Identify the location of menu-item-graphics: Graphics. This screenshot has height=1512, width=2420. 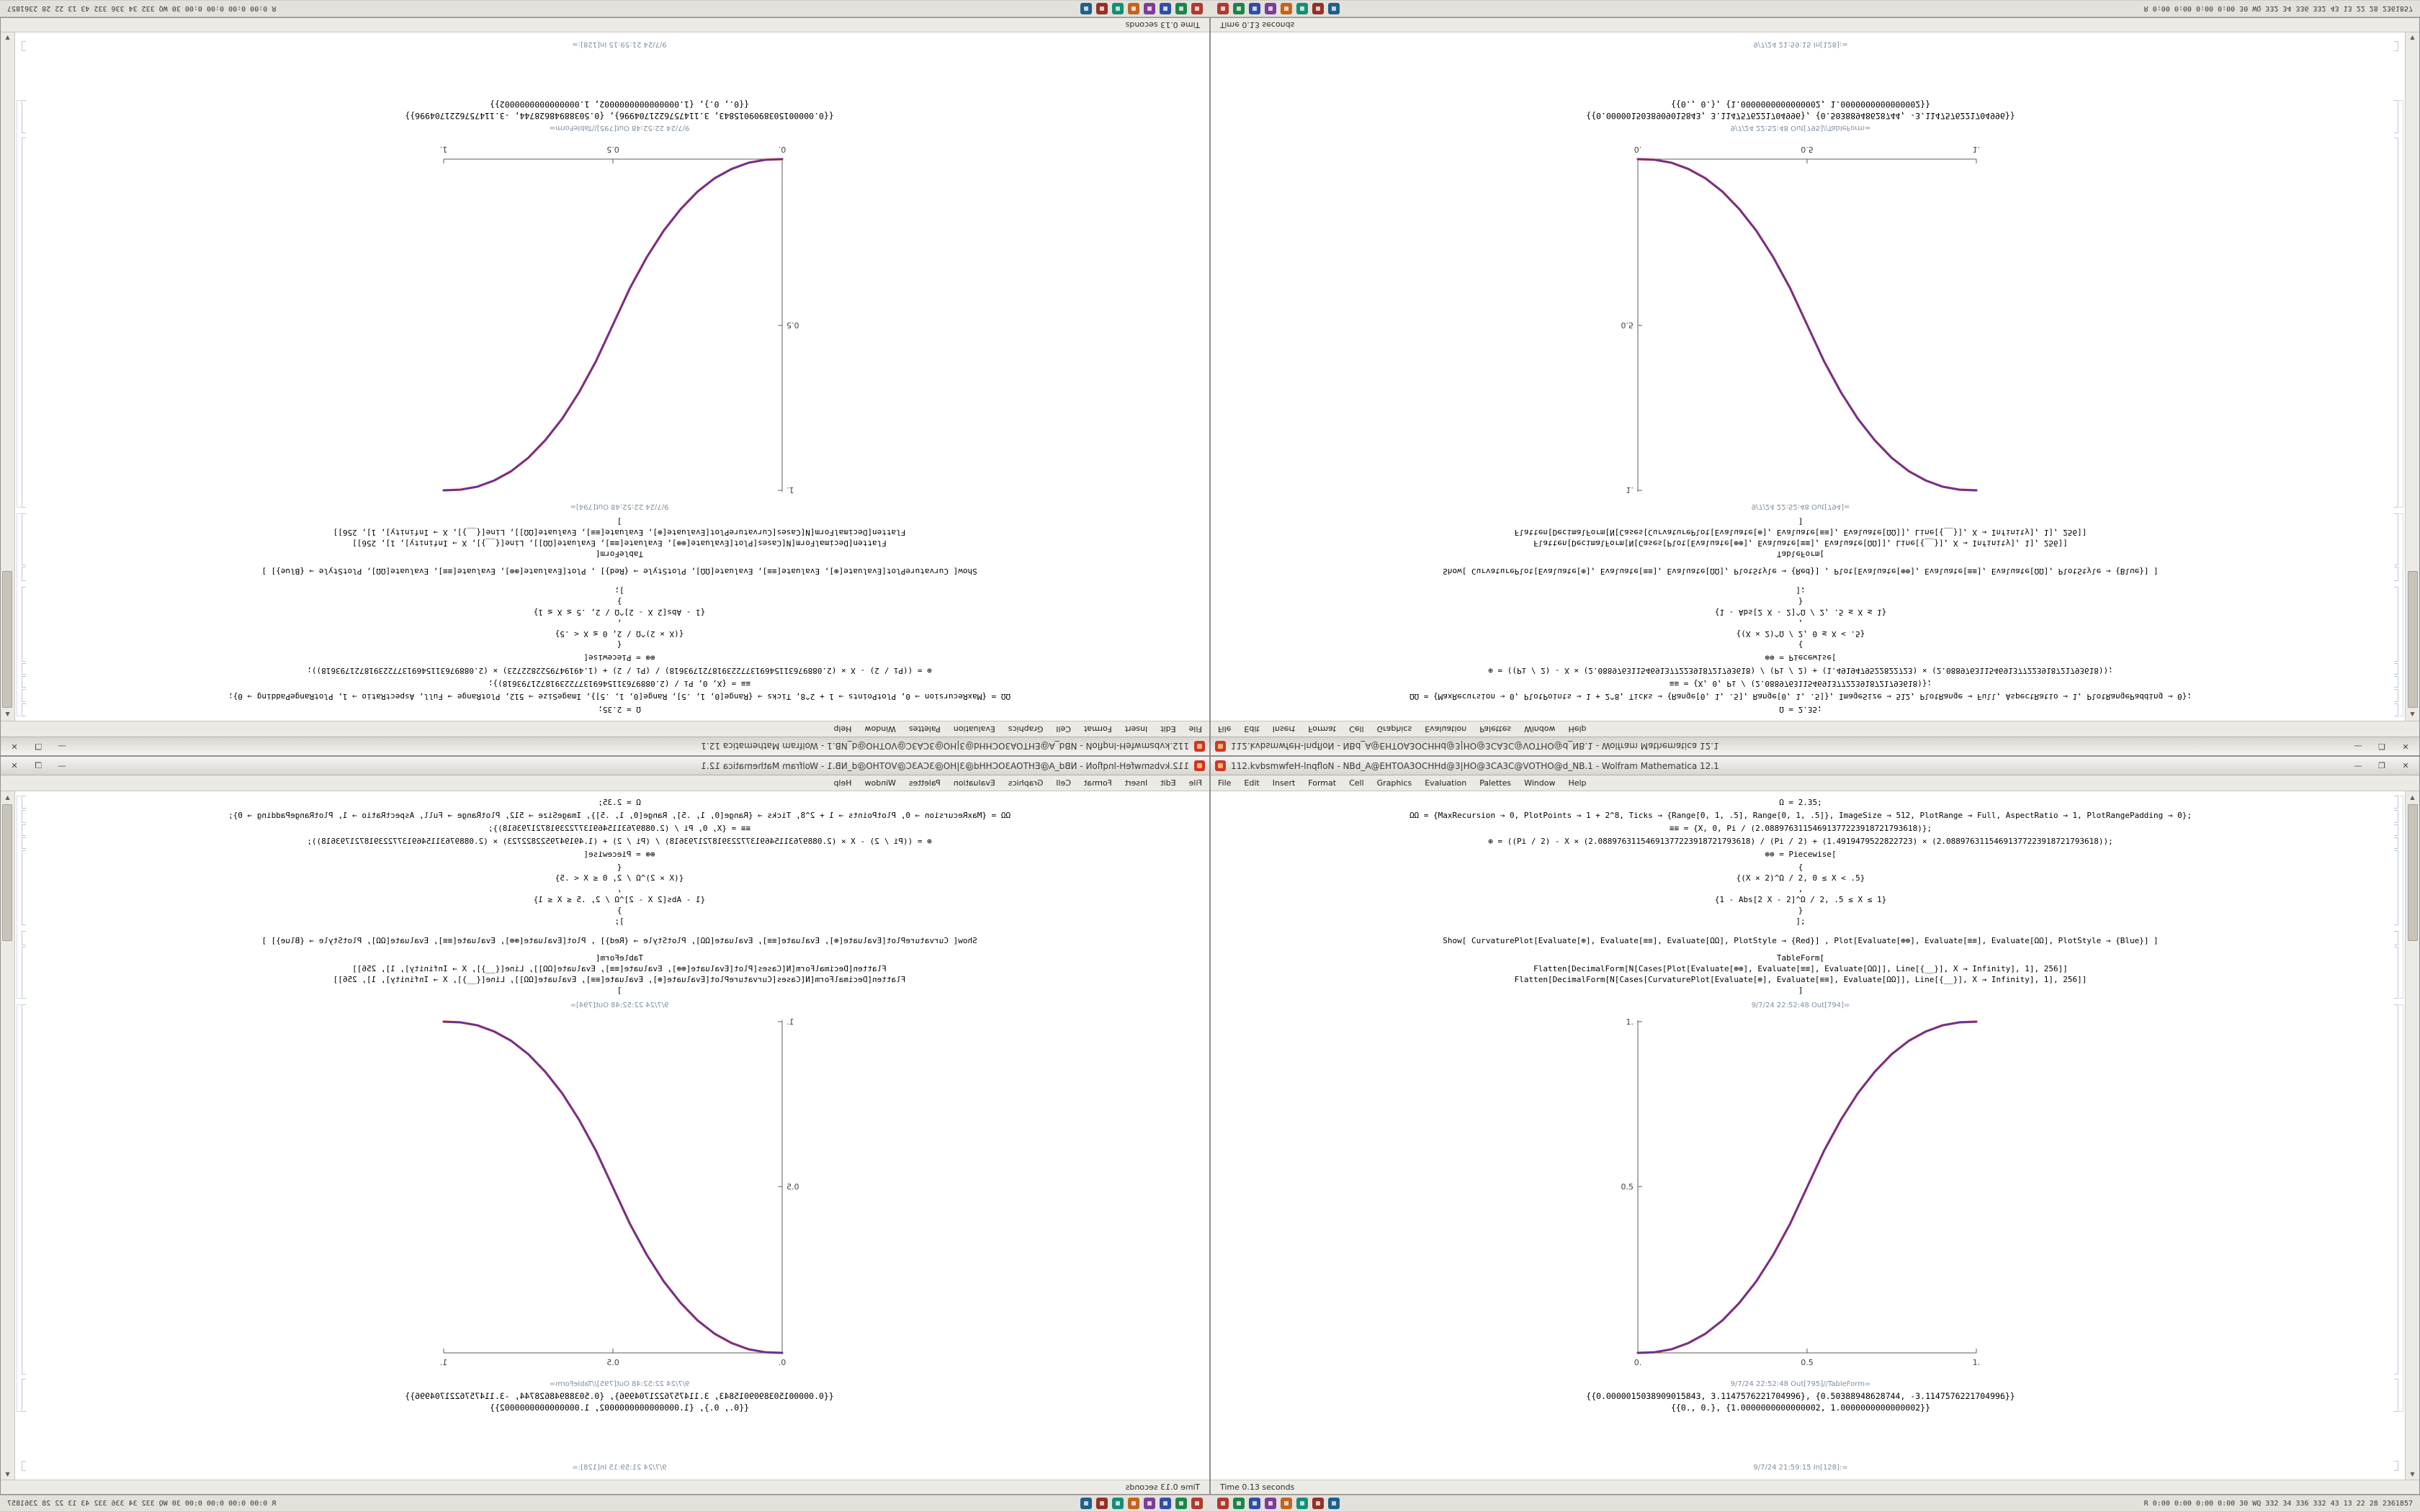
(1394, 783).